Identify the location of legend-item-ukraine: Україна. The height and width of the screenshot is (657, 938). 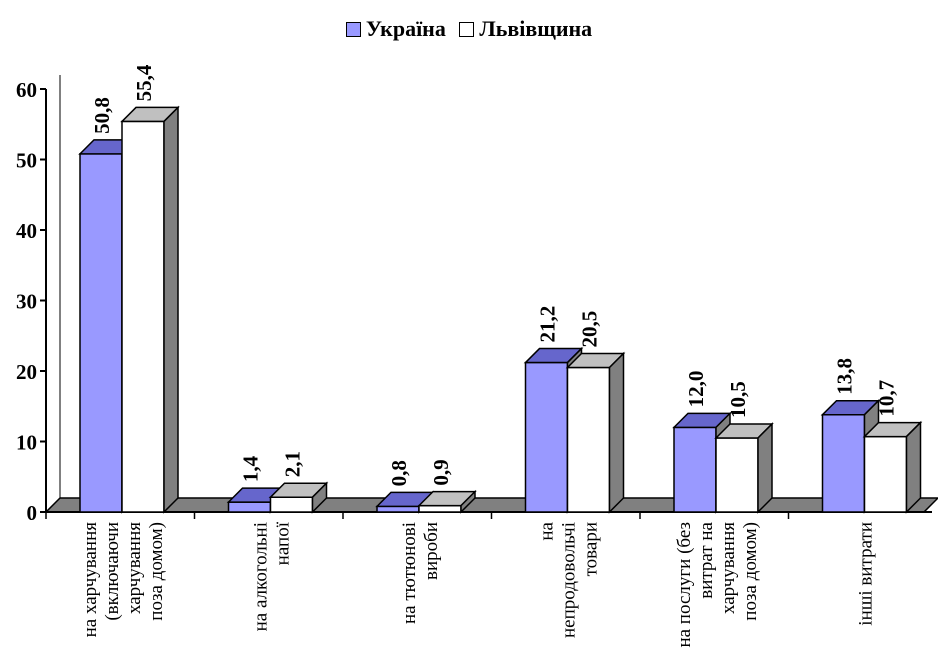
(395, 29).